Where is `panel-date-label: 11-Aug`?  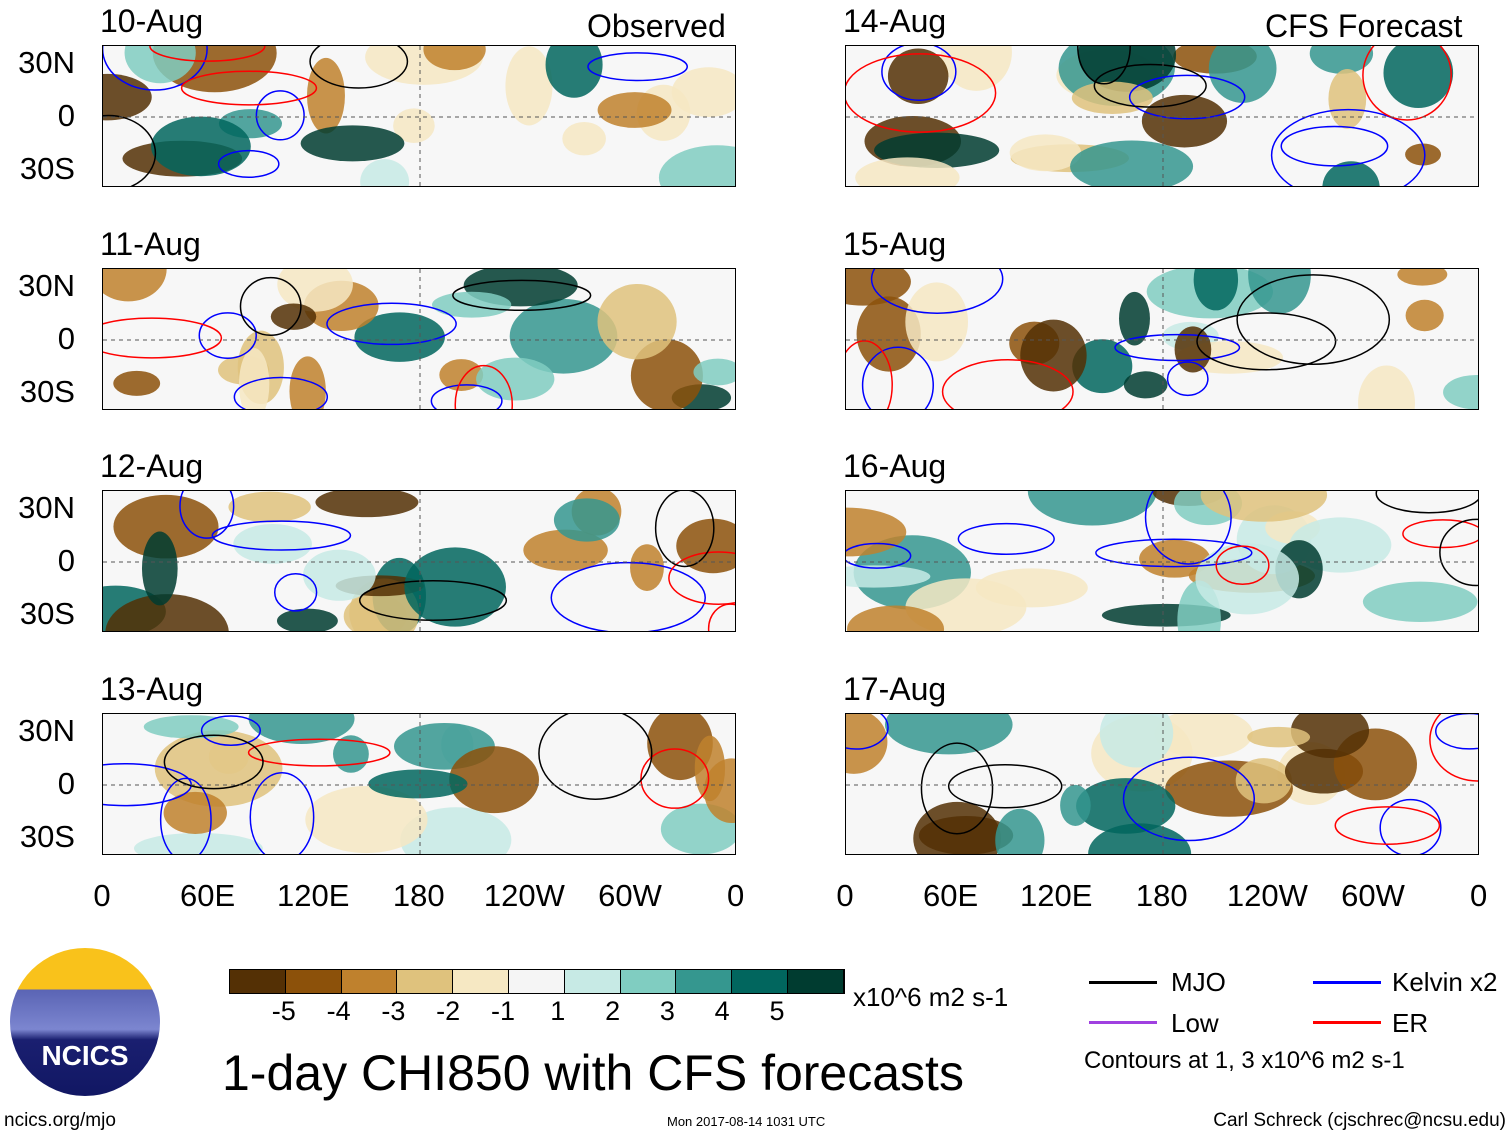 panel-date-label: 11-Aug is located at coordinates (150, 244).